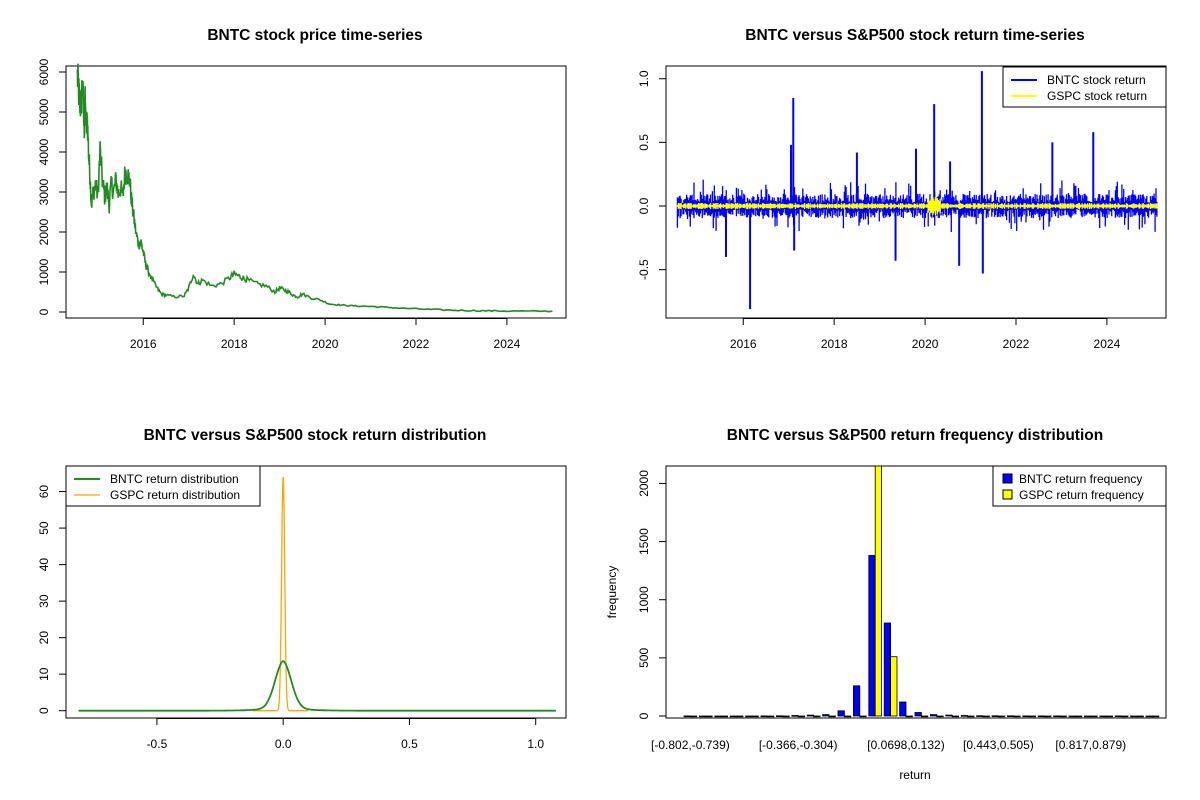 The width and height of the screenshot is (1200, 800). What do you see at coordinates (1096, 80) in the screenshot?
I see `legend-label: BNTC stock return` at bounding box center [1096, 80].